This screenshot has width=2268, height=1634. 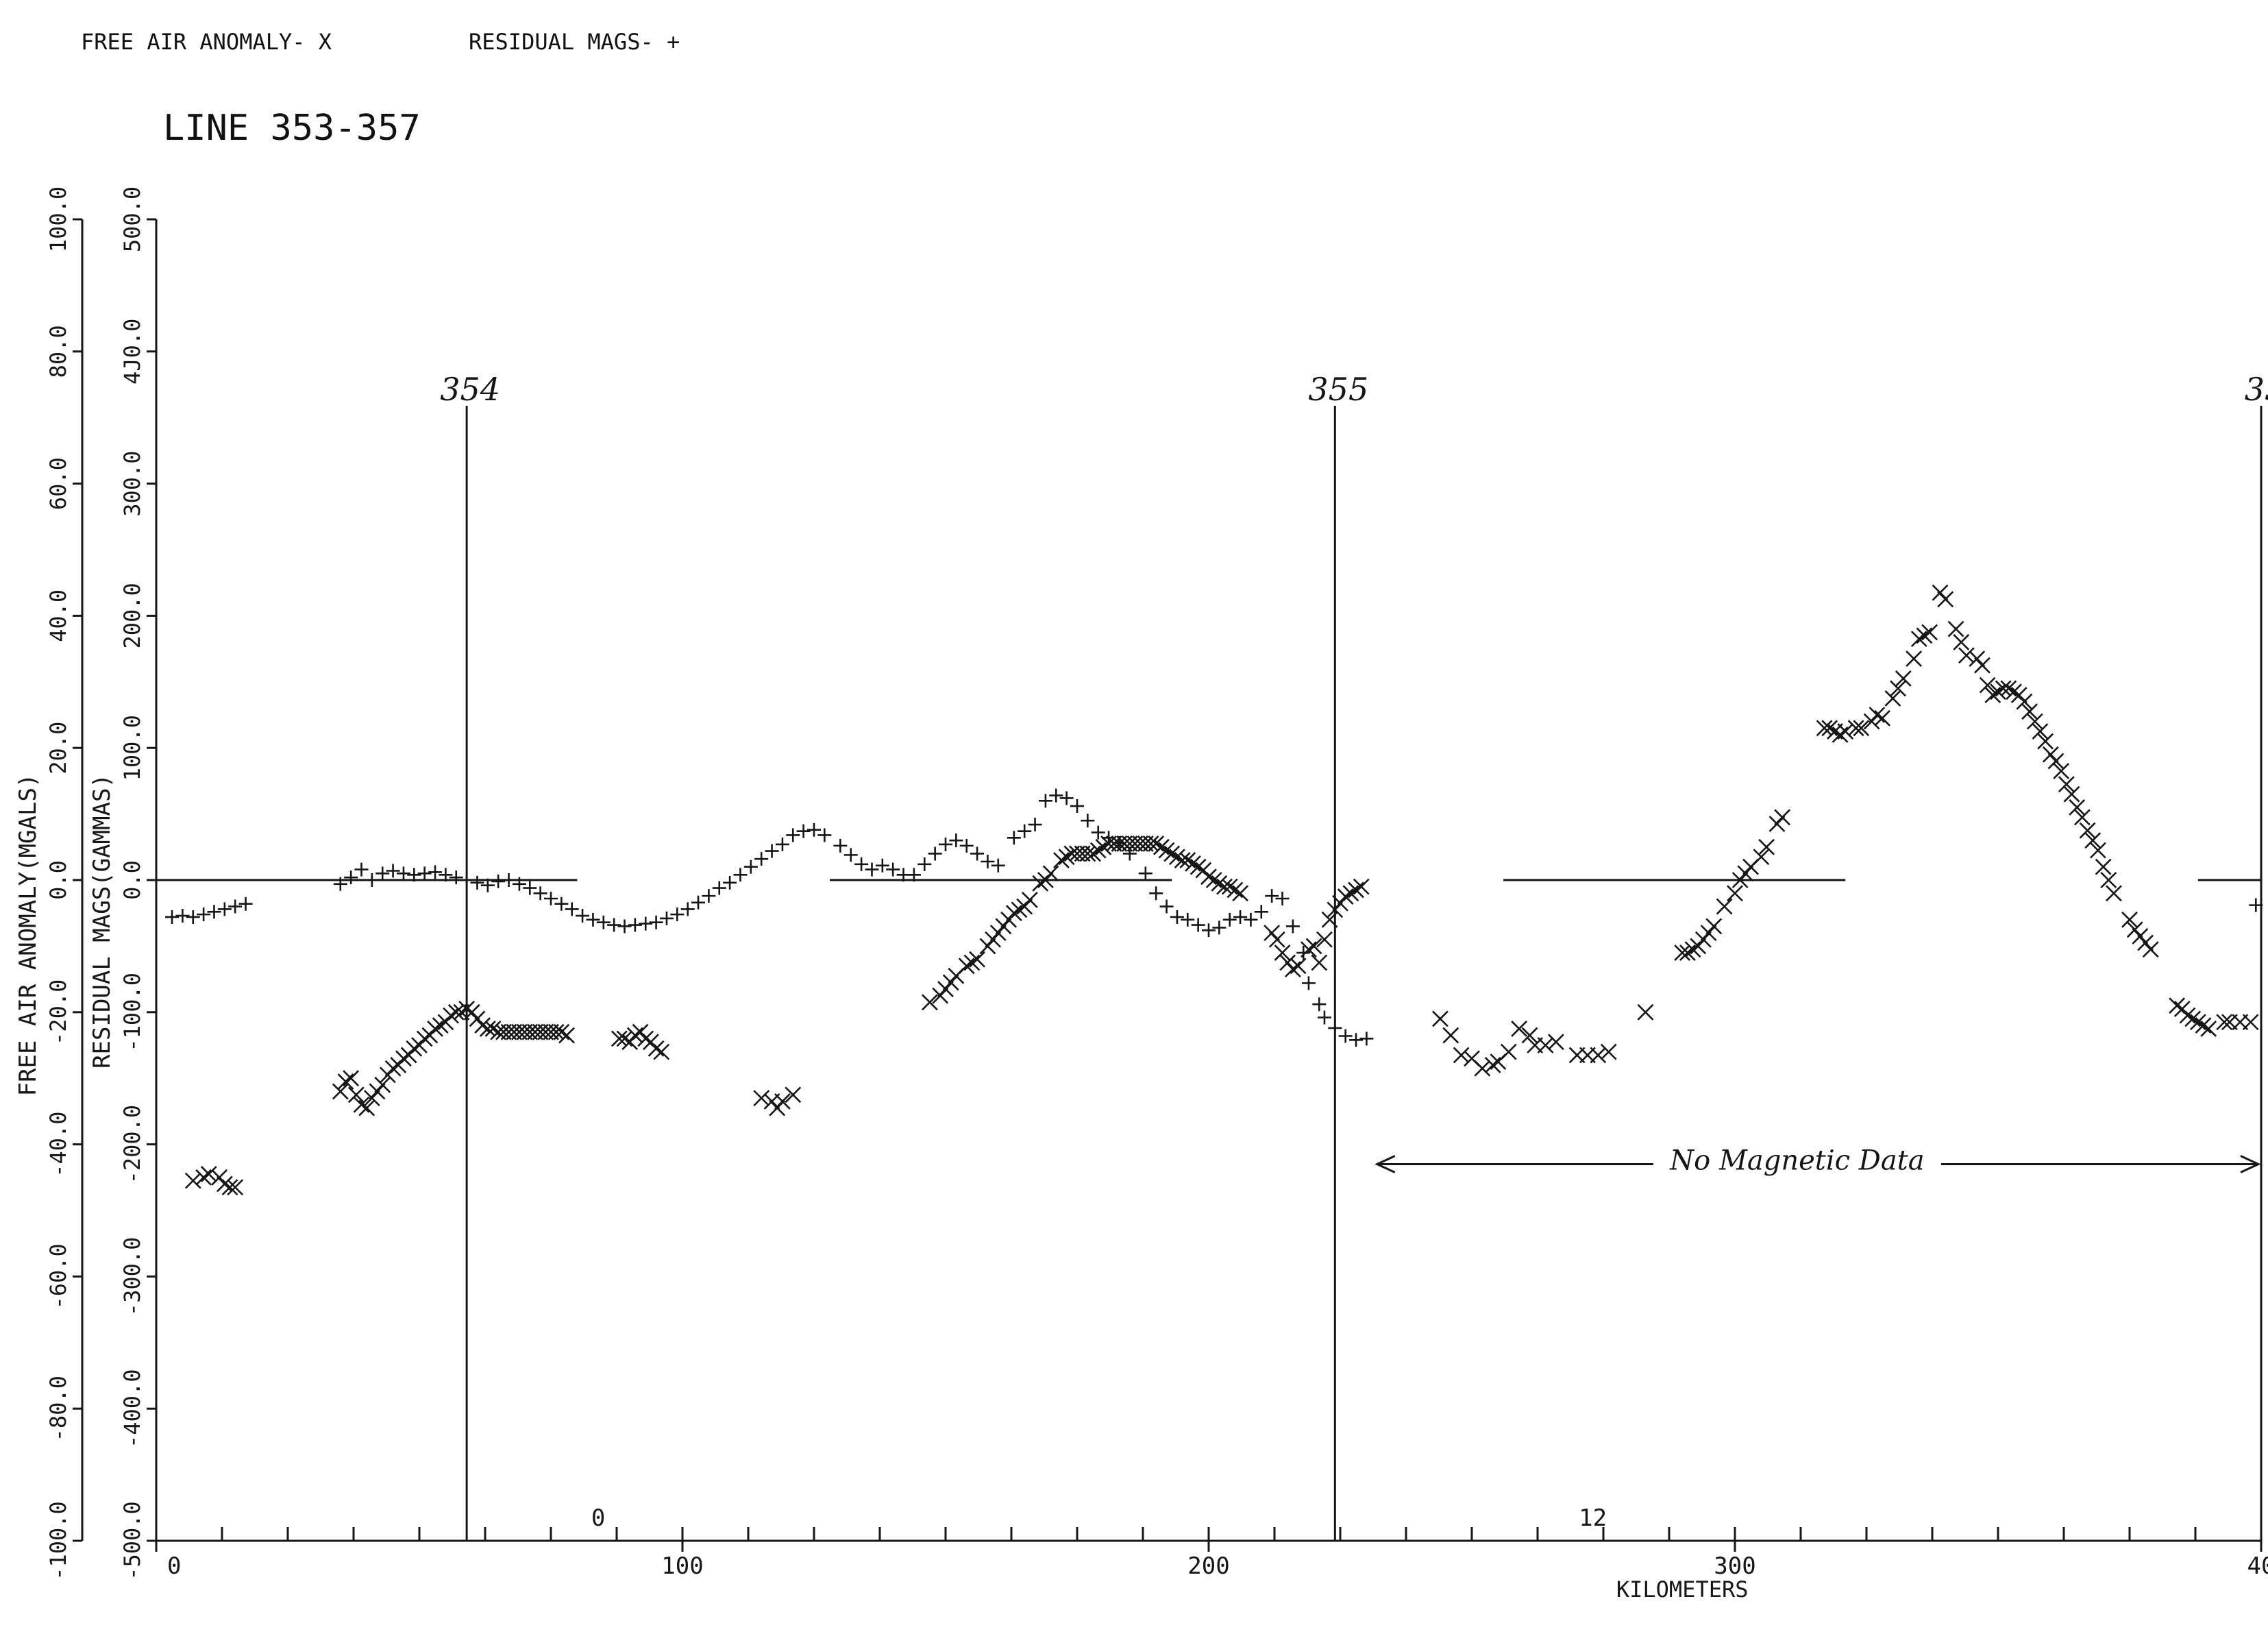 What do you see at coordinates (58, 484) in the screenshot?
I see `fa-tick-label: 60.0` at bounding box center [58, 484].